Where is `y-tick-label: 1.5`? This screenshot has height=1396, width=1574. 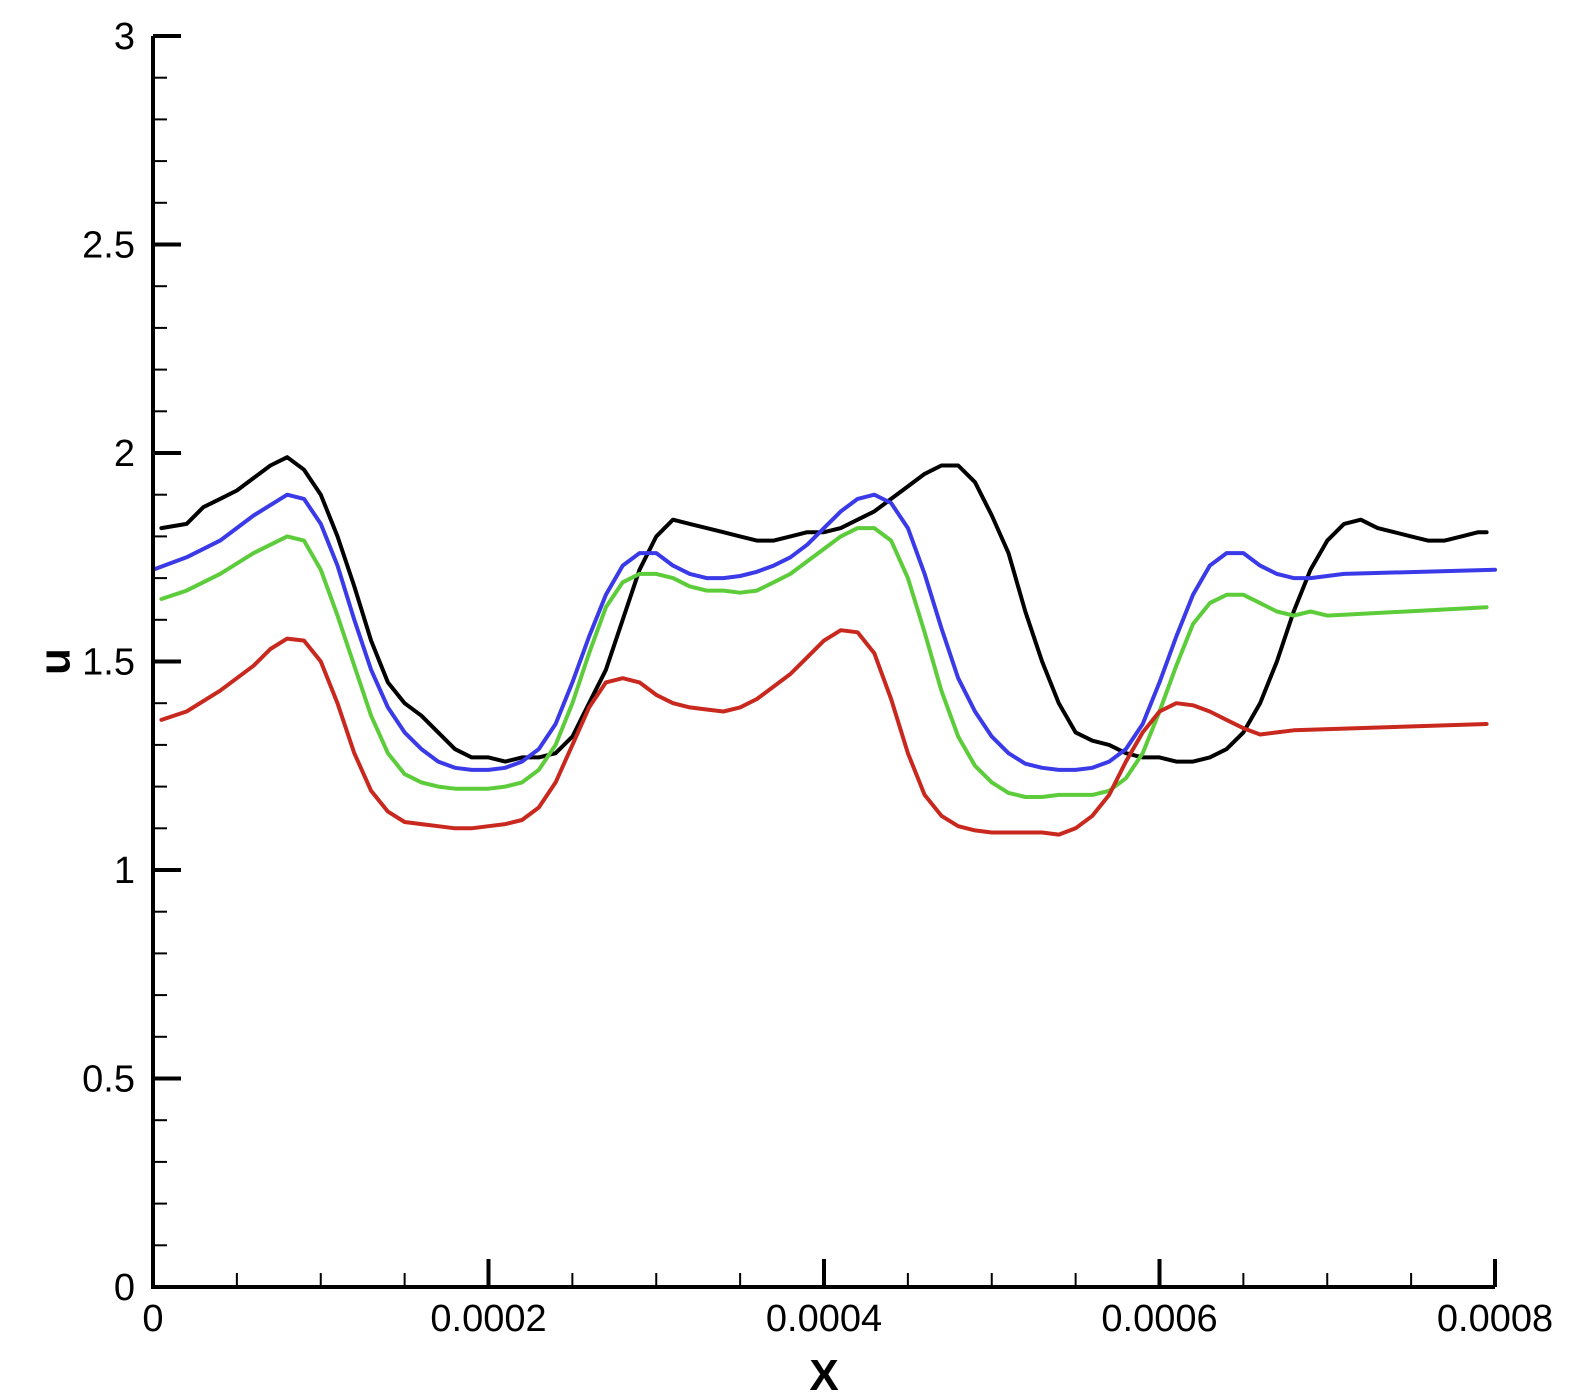 y-tick-label: 1.5 is located at coordinates (108, 663).